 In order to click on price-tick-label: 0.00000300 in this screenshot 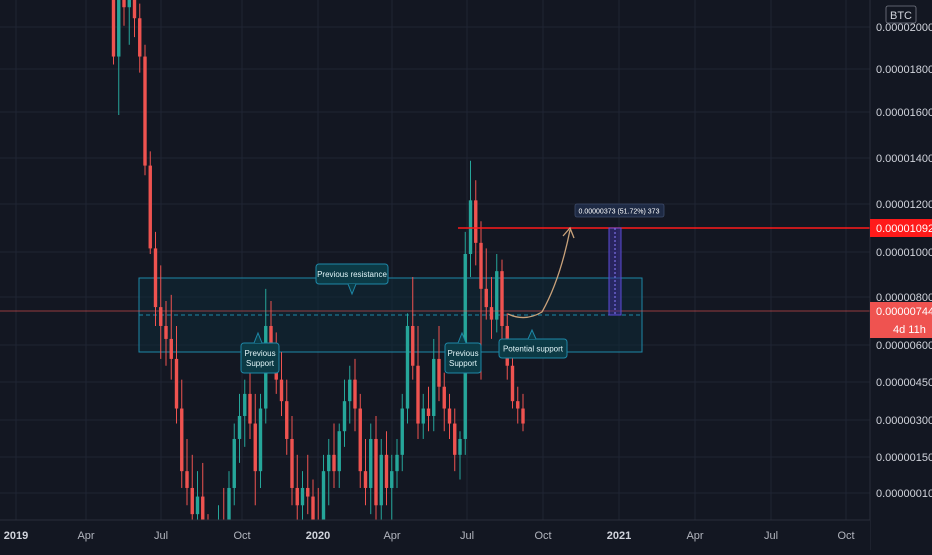, I will do `click(904, 421)`.